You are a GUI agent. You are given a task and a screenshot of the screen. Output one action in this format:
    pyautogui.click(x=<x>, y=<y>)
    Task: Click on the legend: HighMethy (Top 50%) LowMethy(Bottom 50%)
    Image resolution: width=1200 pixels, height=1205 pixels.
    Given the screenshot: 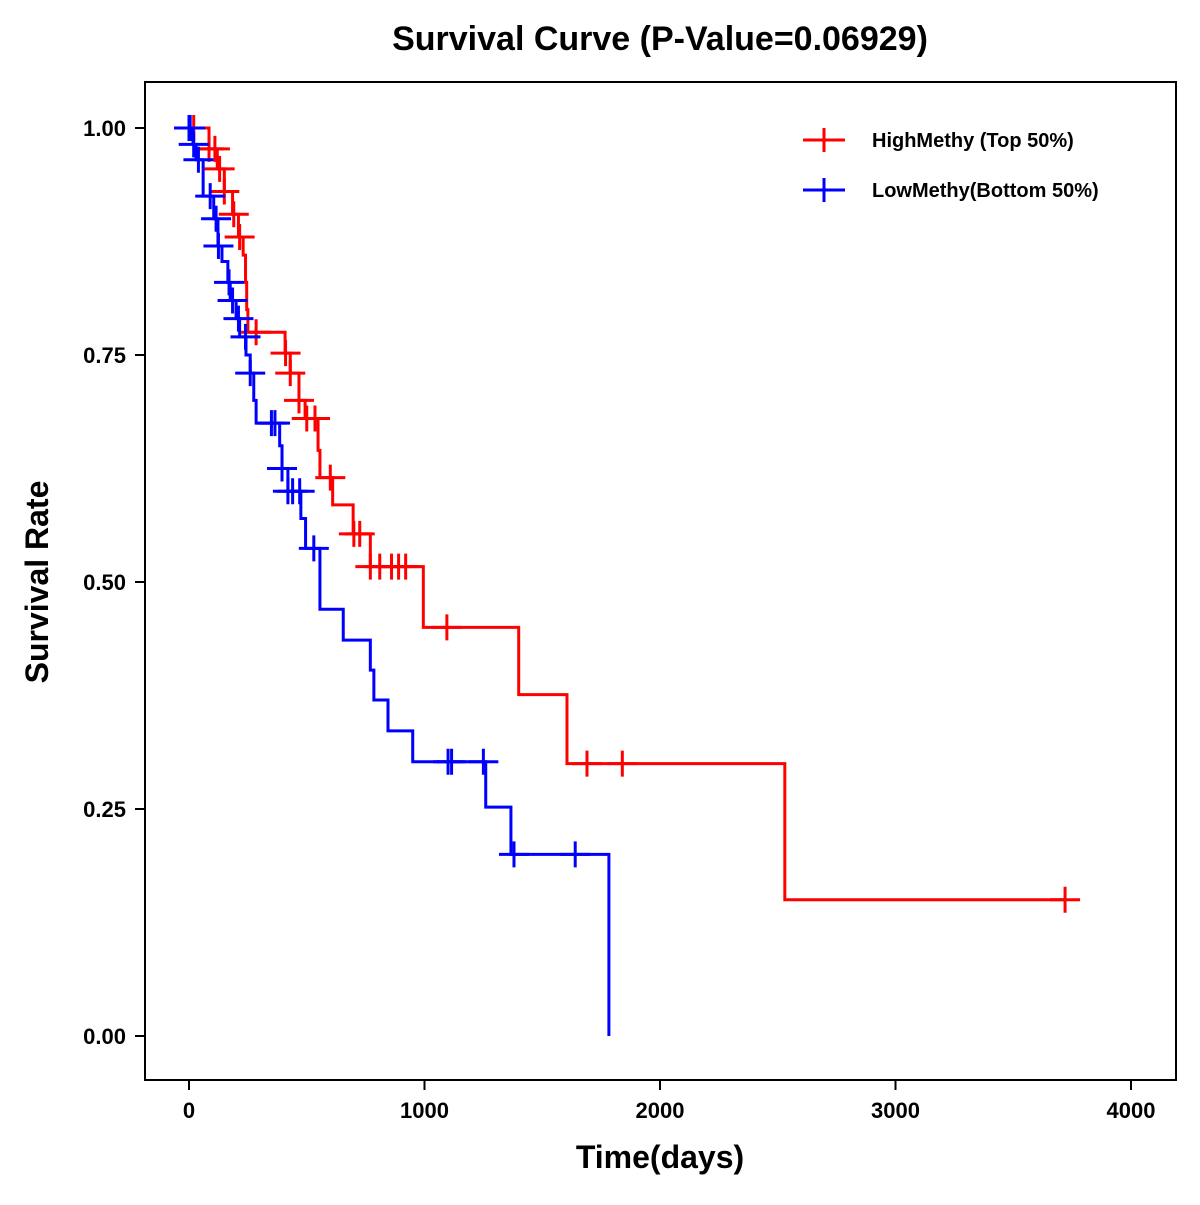 What is the action you would take?
    pyautogui.click(x=951, y=165)
    